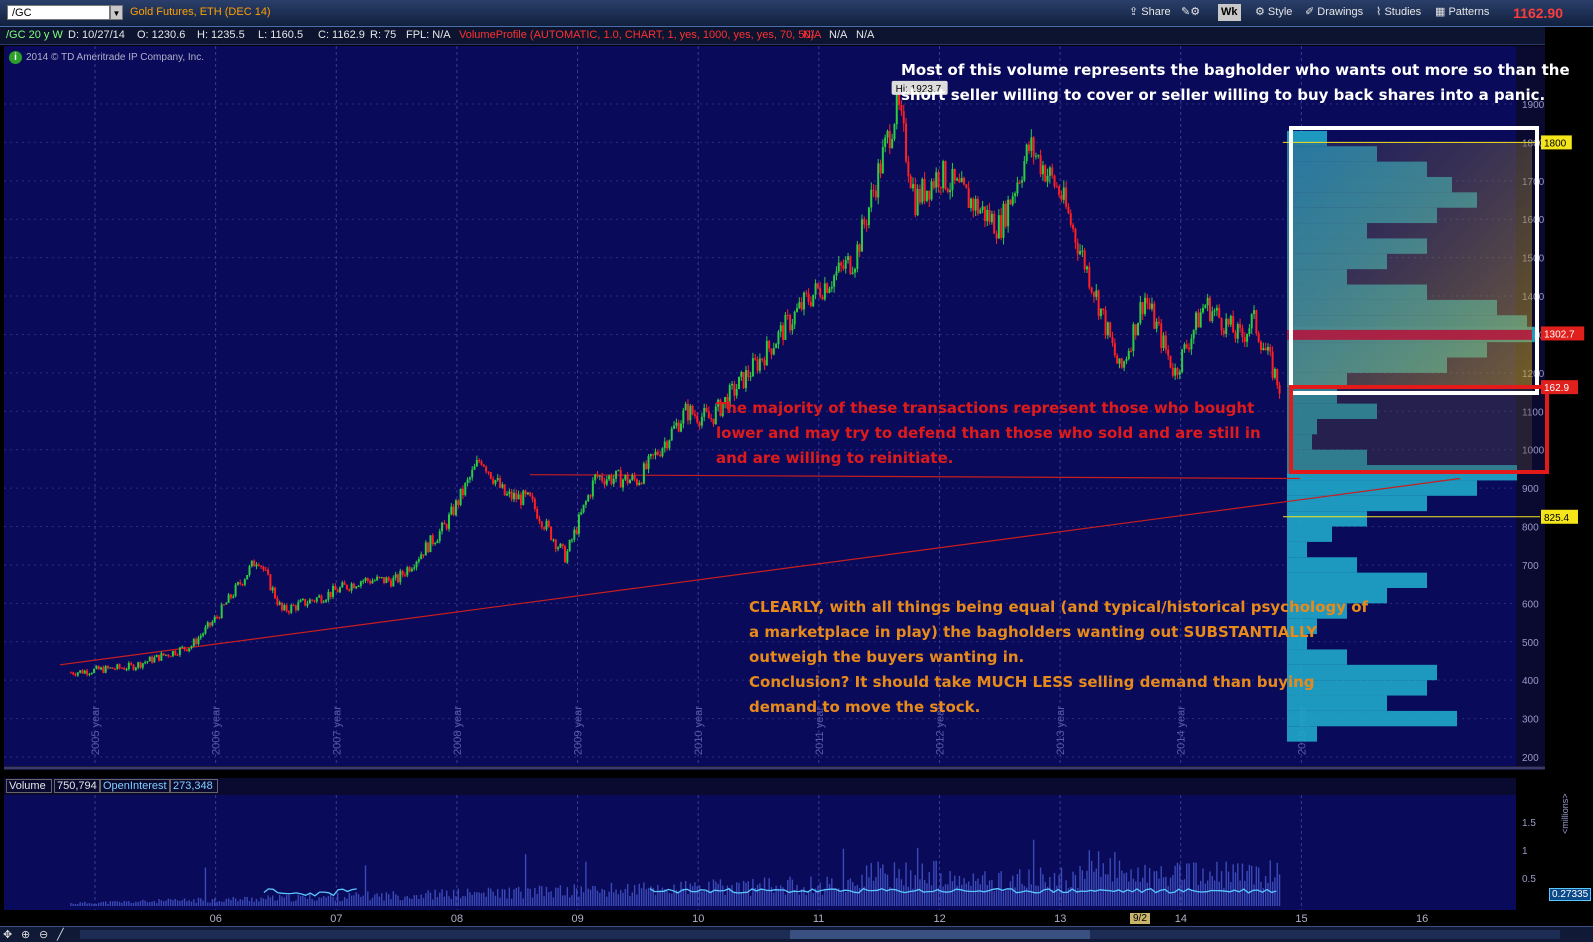 This screenshot has height=942, width=1593. Describe the element at coordinates (1135, 12) in the screenshot. I see `share-icon: ⇪` at that location.